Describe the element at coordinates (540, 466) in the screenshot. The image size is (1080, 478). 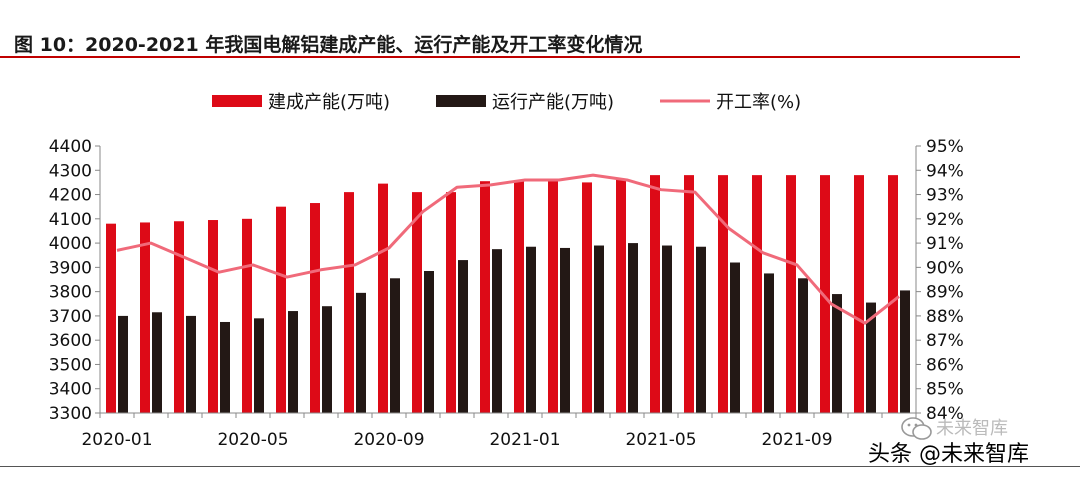
I see `bottom-divider` at that location.